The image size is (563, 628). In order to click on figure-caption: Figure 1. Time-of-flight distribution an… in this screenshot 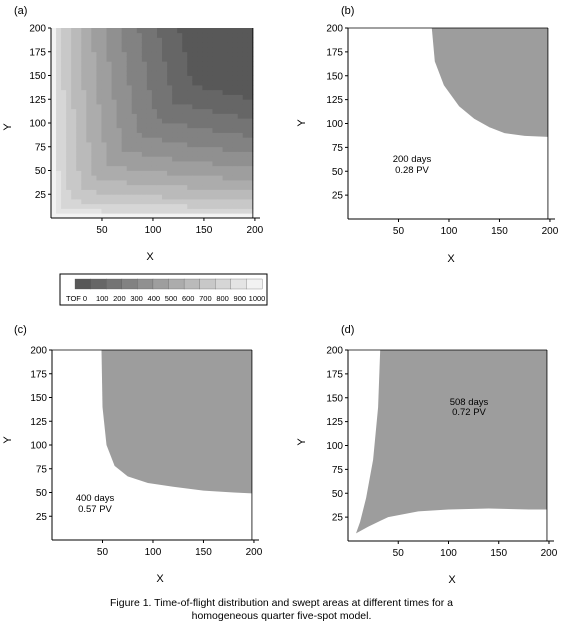, I will do `click(281, 610)`.